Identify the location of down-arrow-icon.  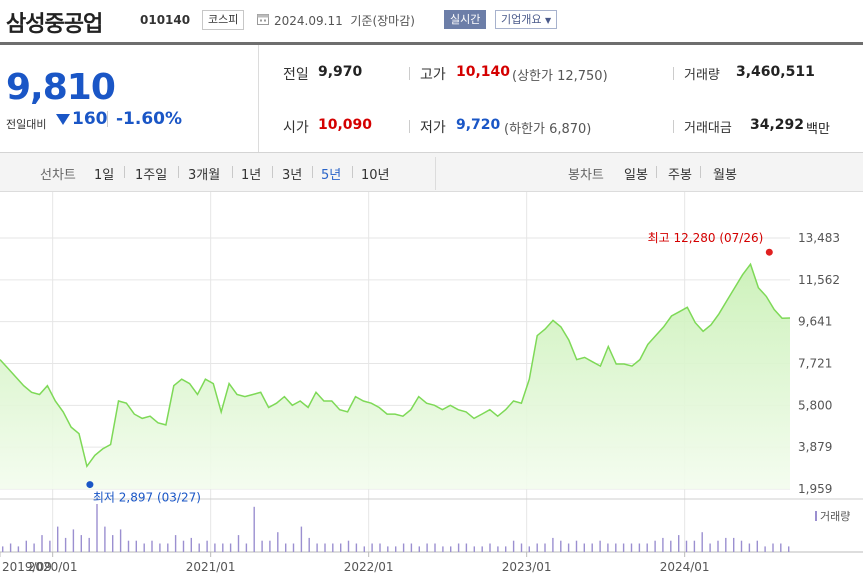
(63, 119).